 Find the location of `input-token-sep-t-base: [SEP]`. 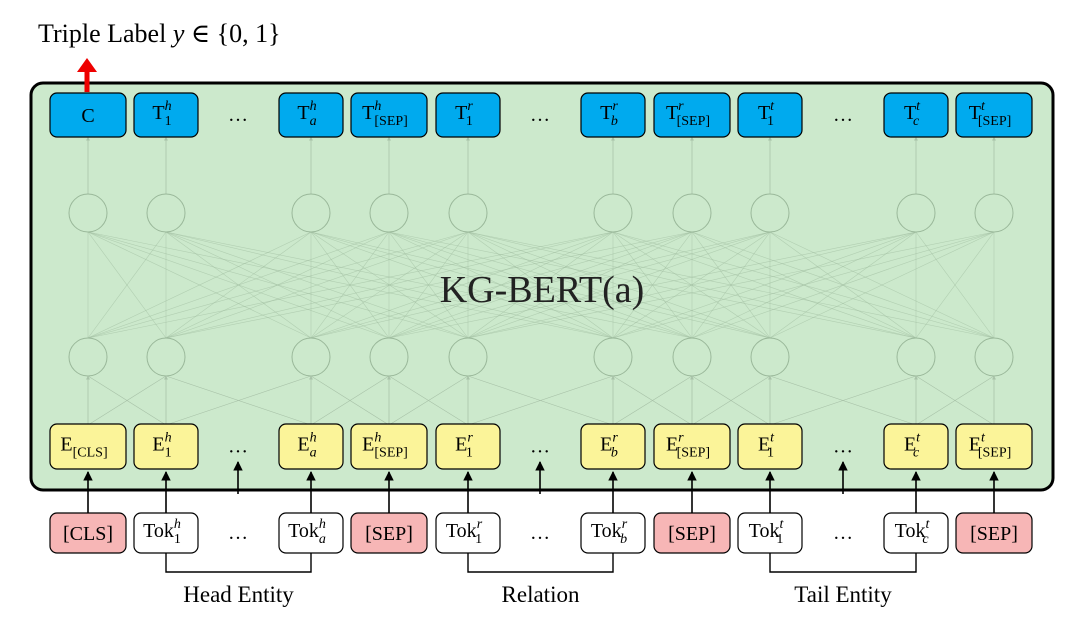

input-token-sep-t-base: [SEP] is located at coordinates (994, 534).